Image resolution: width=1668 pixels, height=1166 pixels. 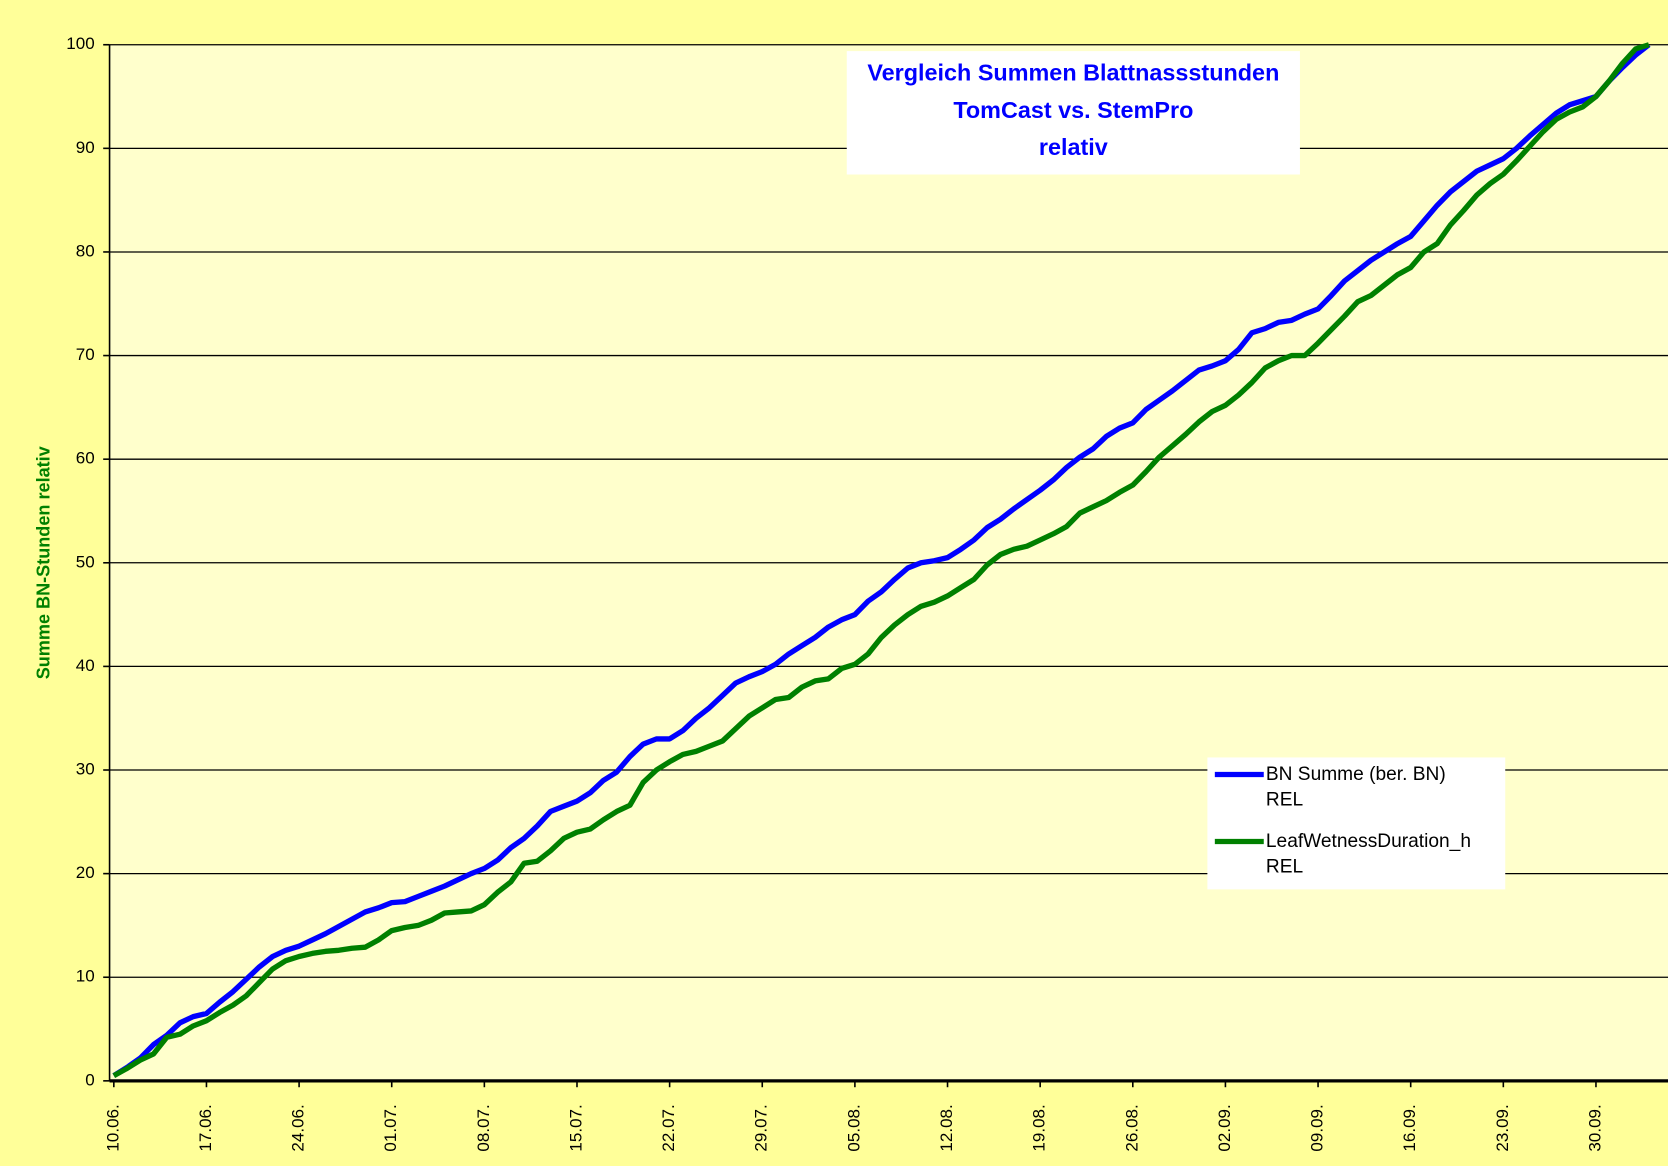 What do you see at coordinates (853, 1127) in the screenshot?
I see `x-tick-label: 05.08.` at bounding box center [853, 1127].